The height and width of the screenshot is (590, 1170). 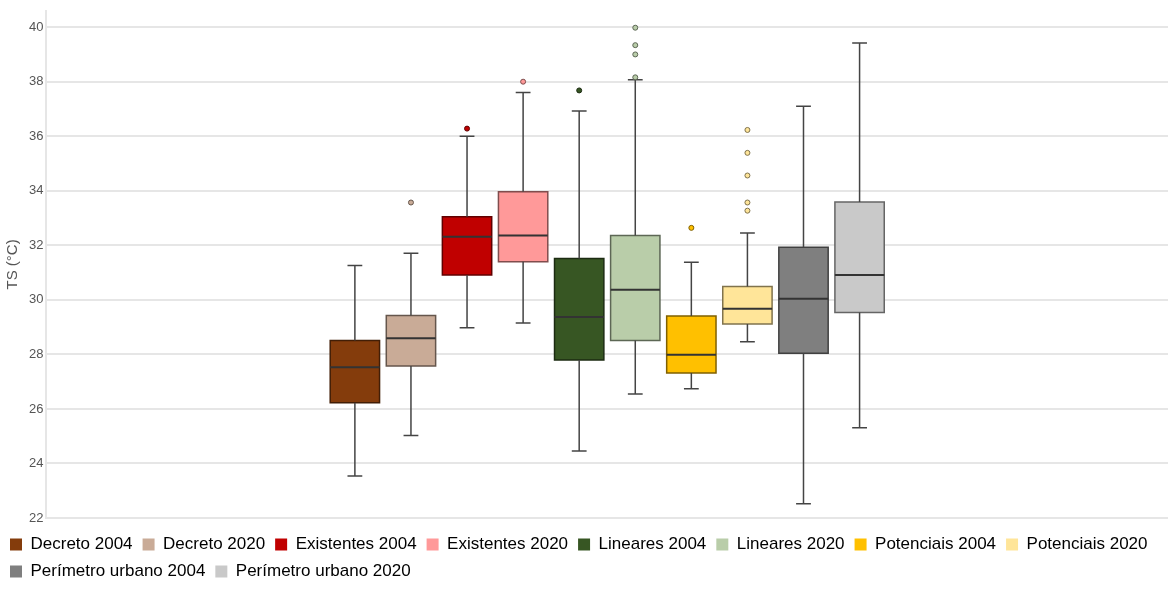 What do you see at coordinates (36, 408) in the screenshot?
I see `y-tick-label: 26` at bounding box center [36, 408].